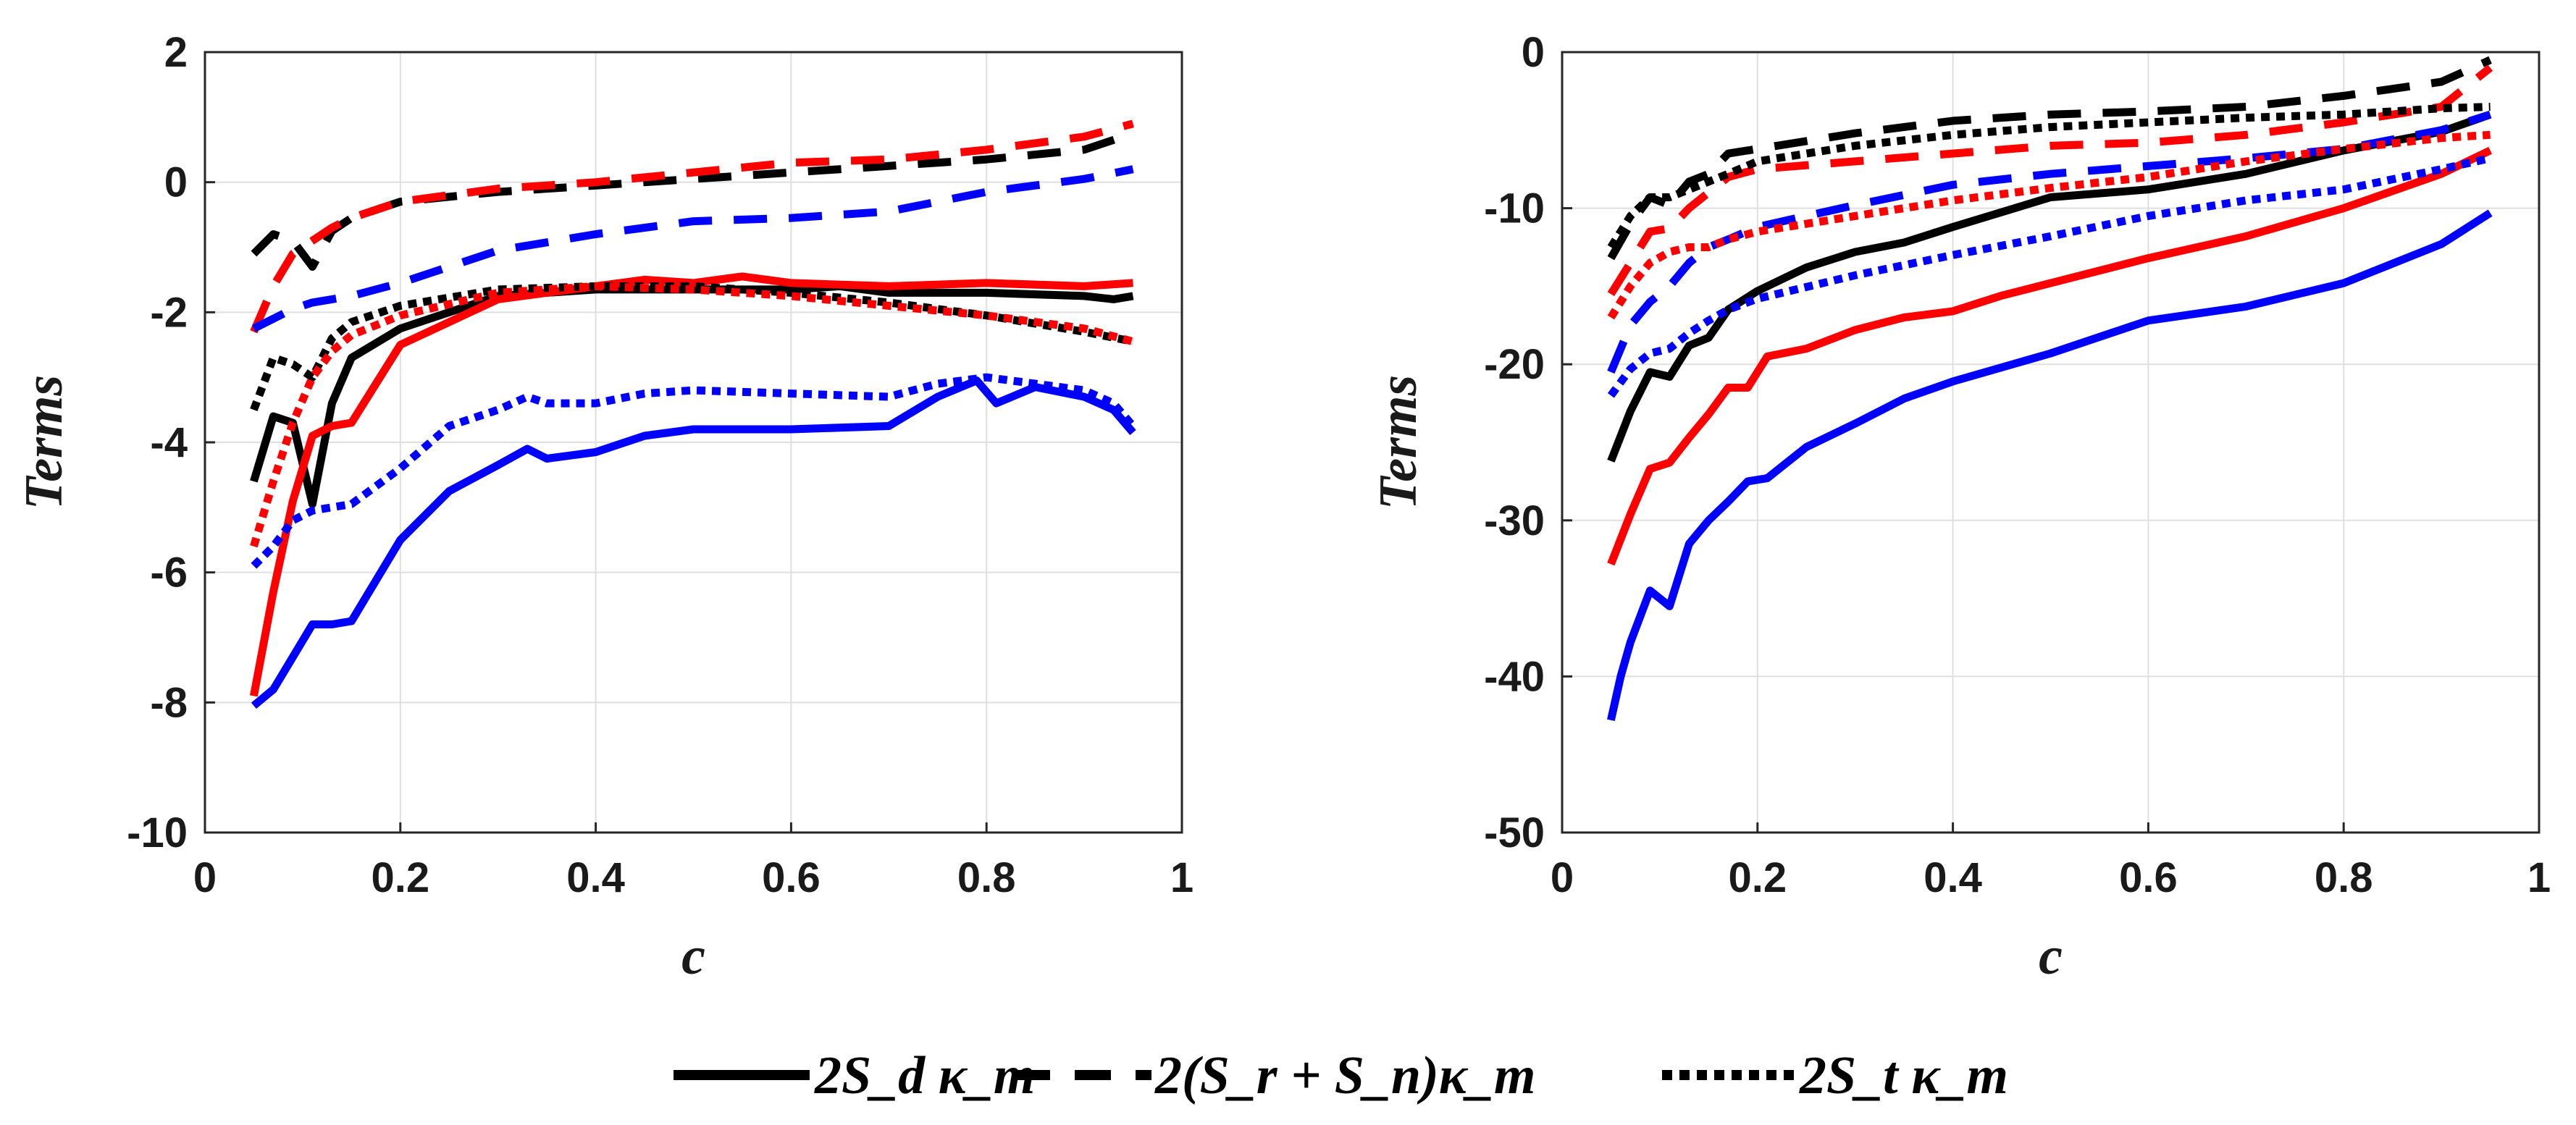 The width and height of the screenshot is (2576, 1125). Describe the element at coordinates (924, 1075) in the screenshot. I see `legend-solid-label: 2S_d κ_m` at that location.